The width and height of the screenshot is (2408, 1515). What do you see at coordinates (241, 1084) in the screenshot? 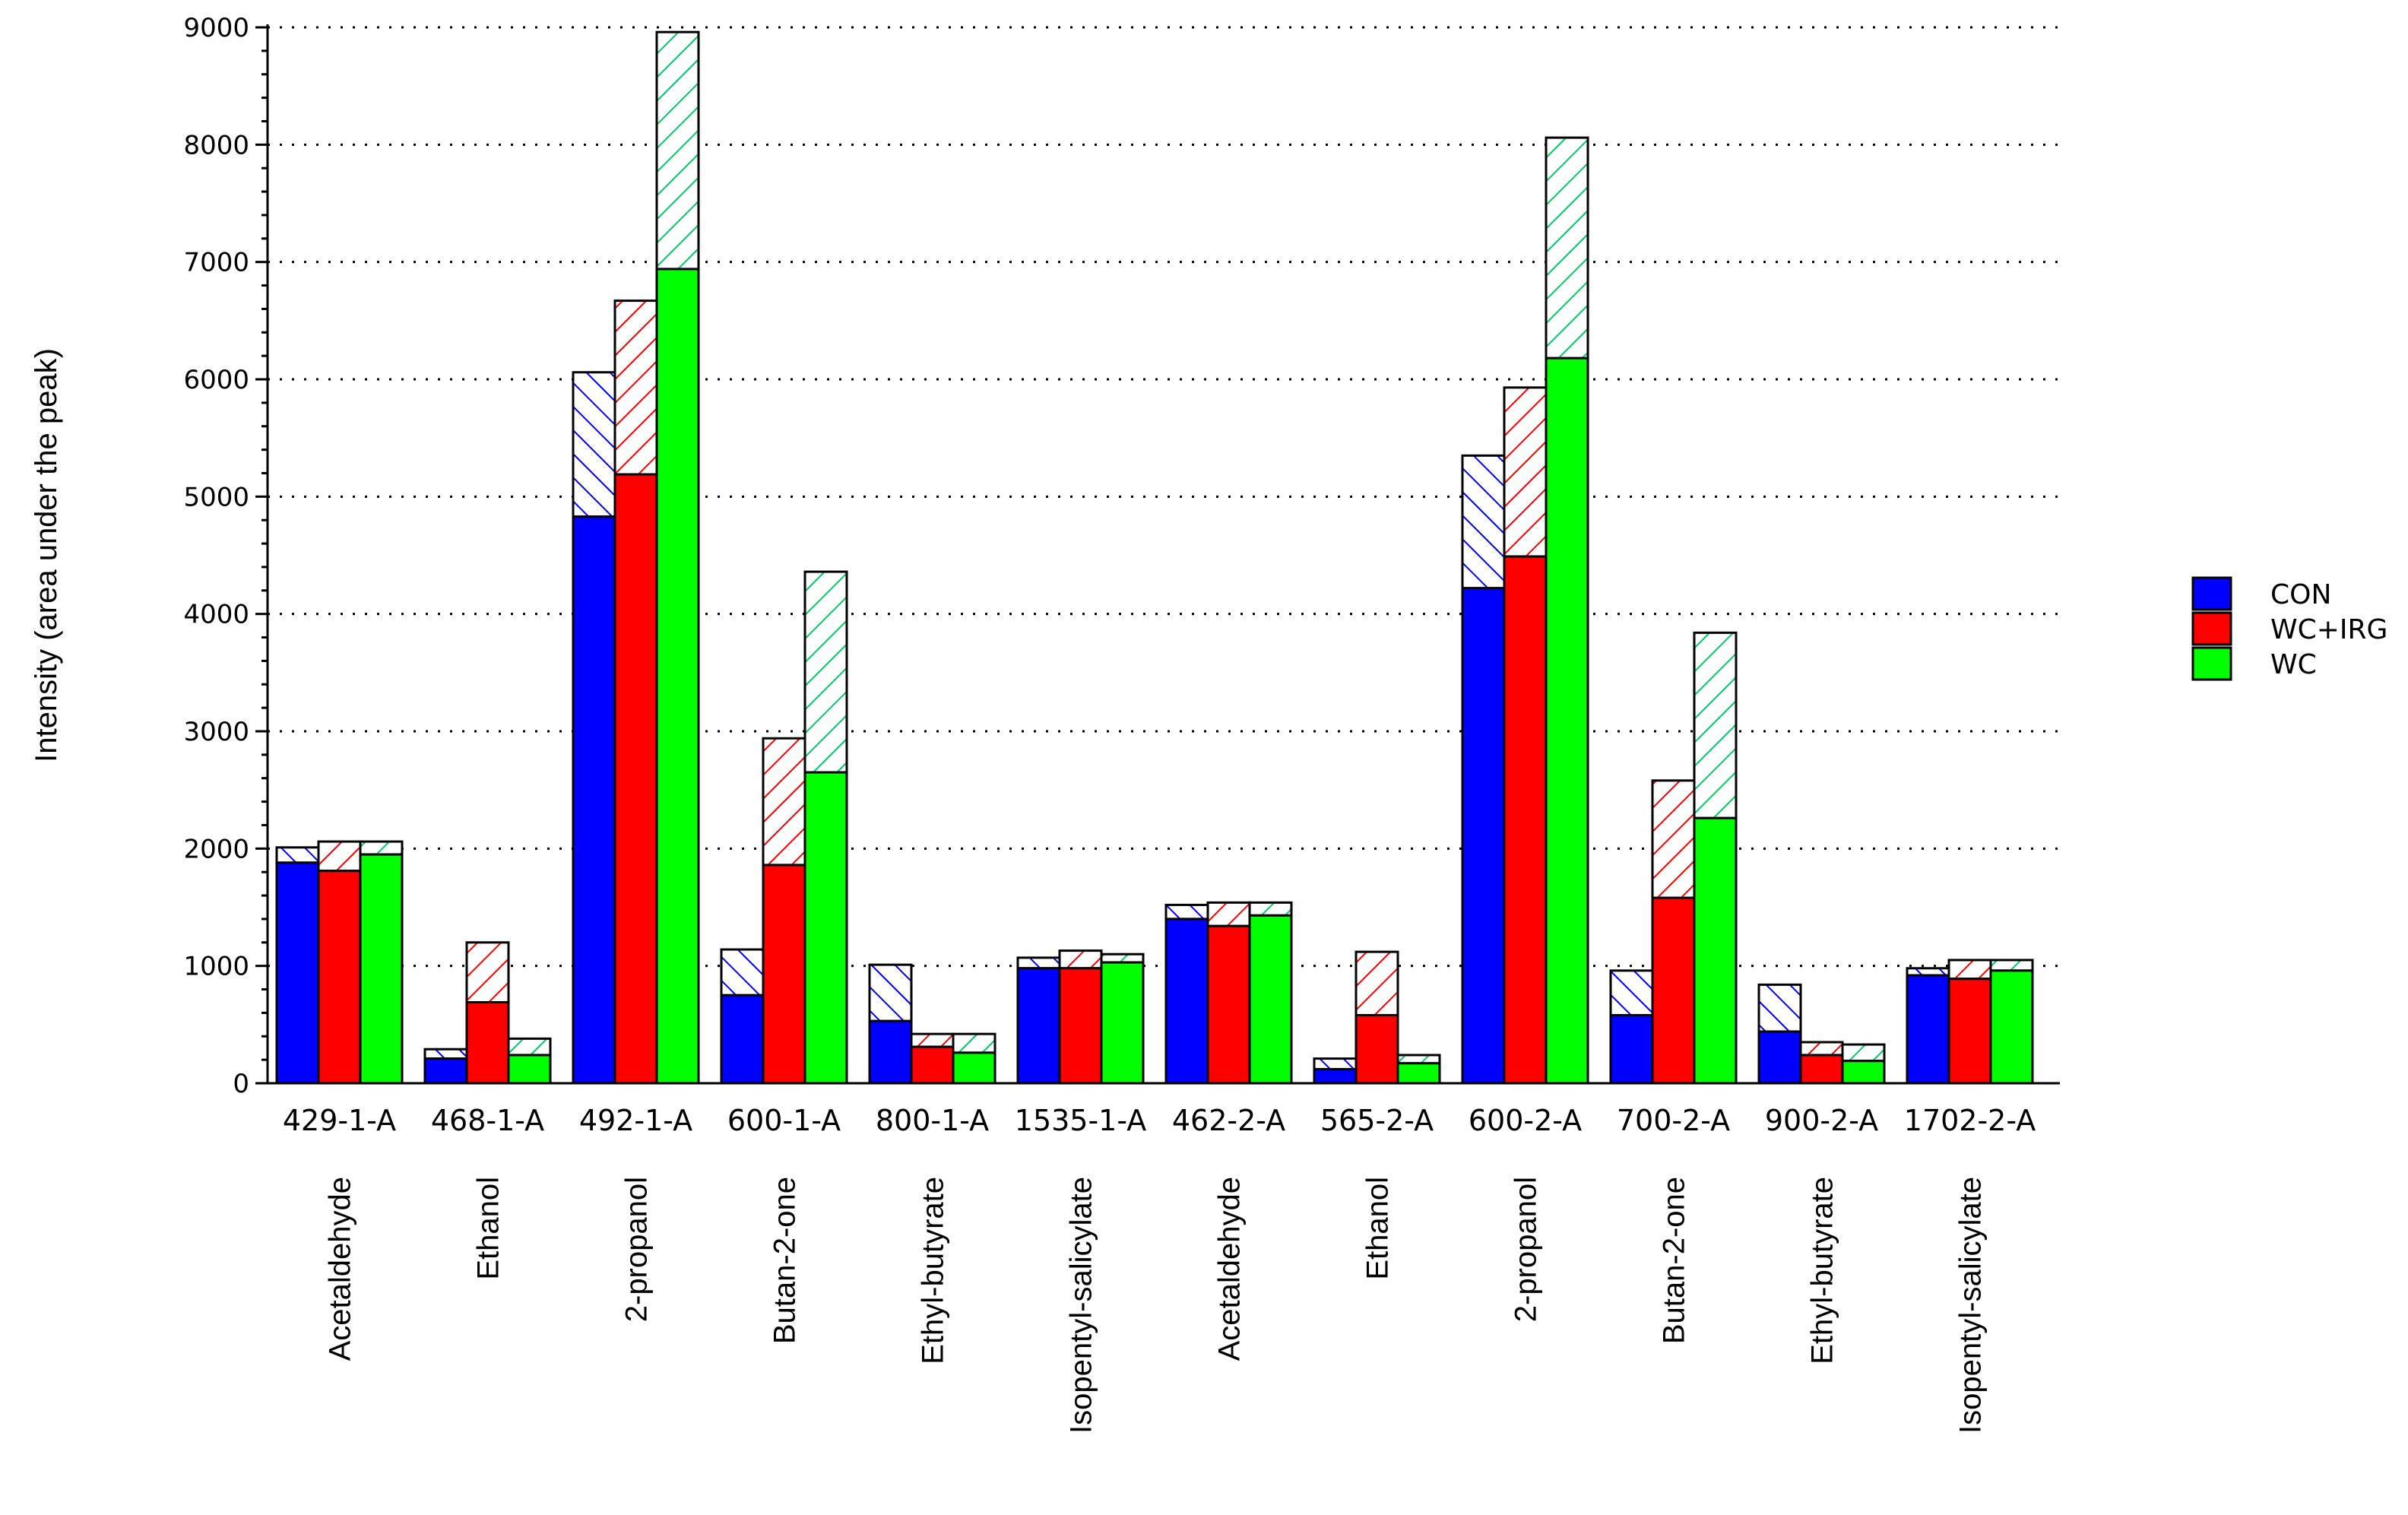
I see `y-tick-label: 0` at bounding box center [241, 1084].